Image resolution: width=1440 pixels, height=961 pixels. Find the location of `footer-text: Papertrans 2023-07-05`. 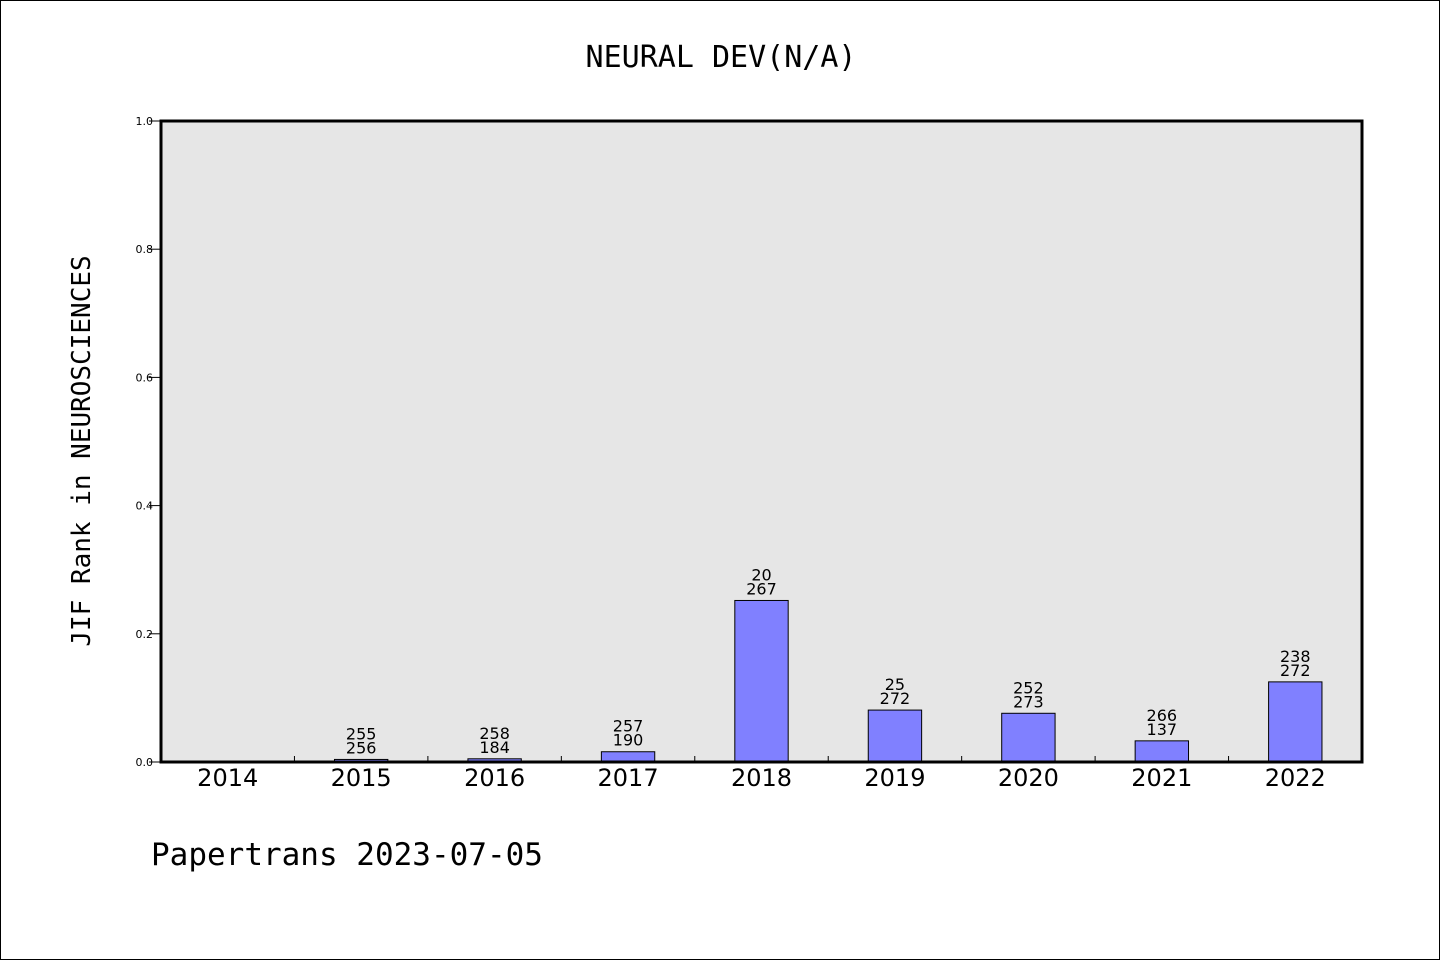

footer-text: Papertrans 2023-07-05 is located at coordinates (347, 855).